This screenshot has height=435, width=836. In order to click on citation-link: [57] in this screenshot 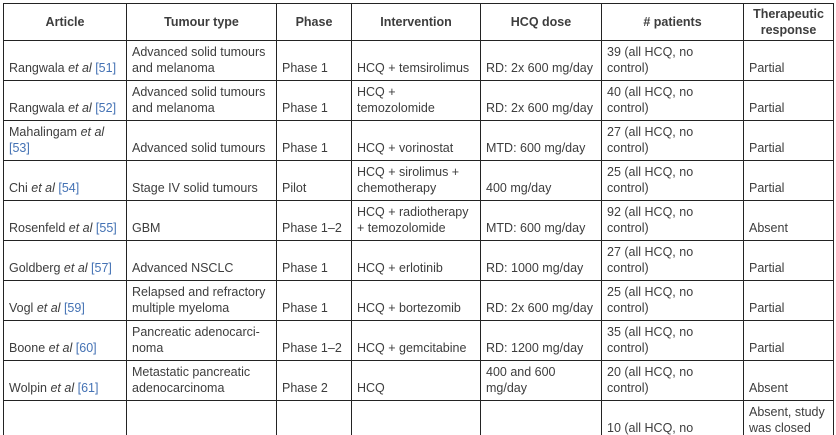, I will do `click(101, 268)`.